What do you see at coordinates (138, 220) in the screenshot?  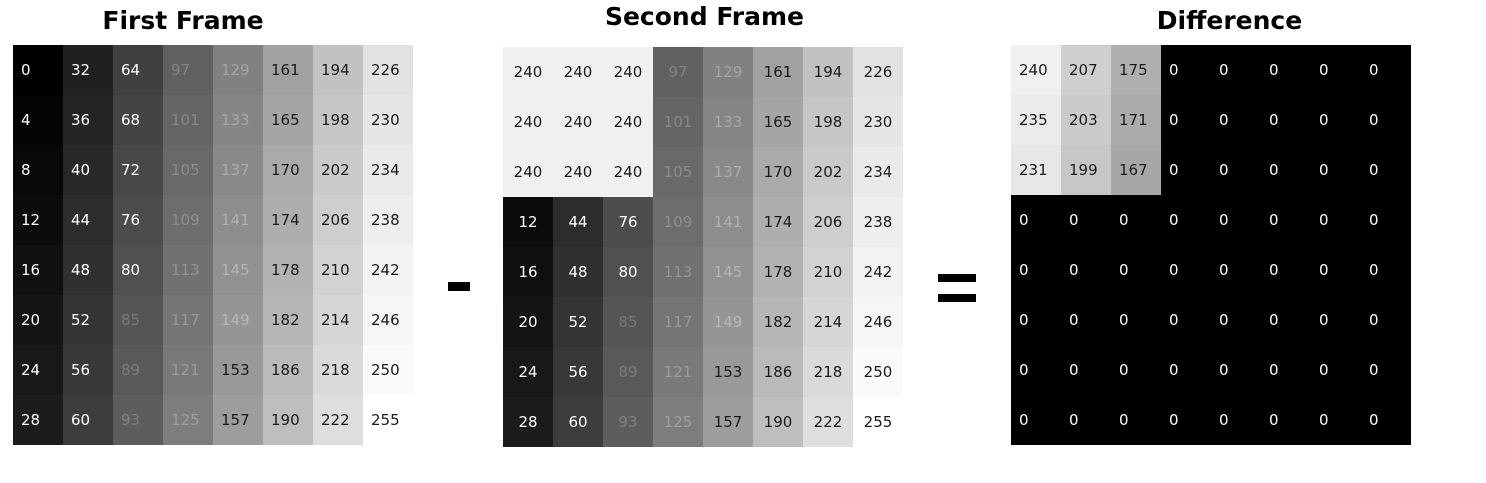 I see `matrix-cell: 76` at bounding box center [138, 220].